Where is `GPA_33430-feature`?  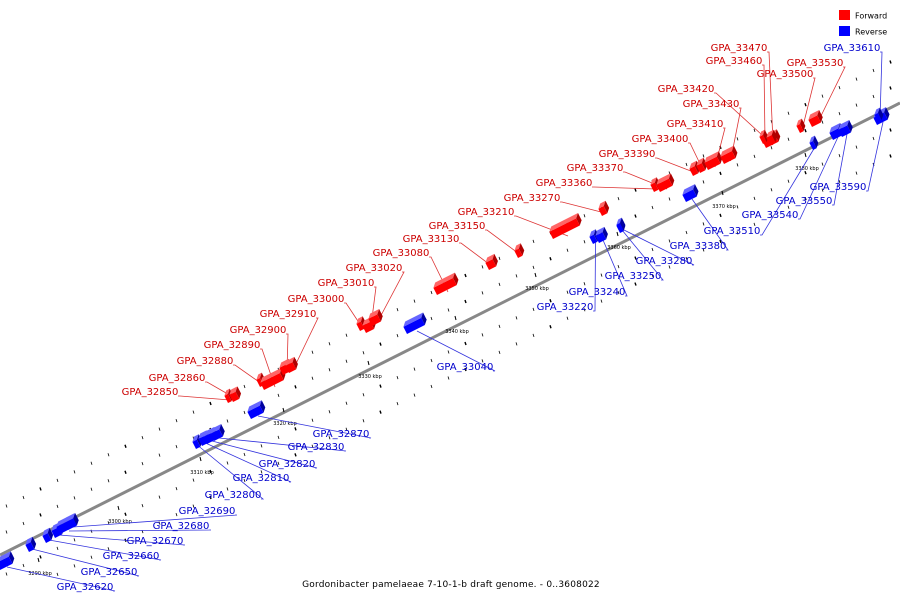
GPA_33430-feature is located at coordinates (729, 154).